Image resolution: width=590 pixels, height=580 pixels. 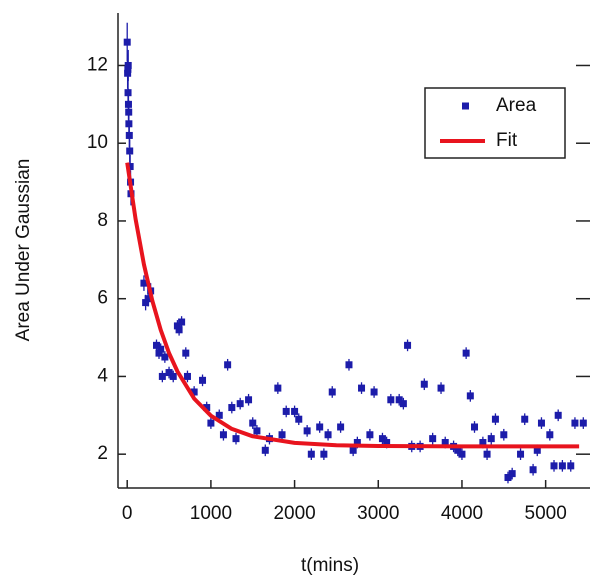 I want to click on x-axis-label: t(mins), so click(x=330, y=565).